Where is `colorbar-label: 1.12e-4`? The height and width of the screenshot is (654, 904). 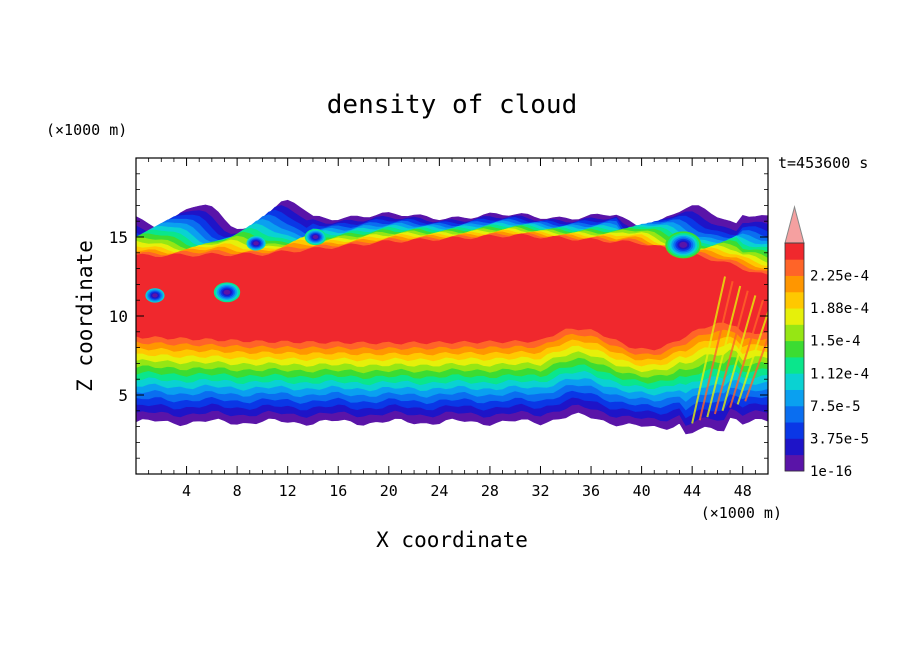
colorbar-label: 1.12e-4 is located at coordinates (839, 374).